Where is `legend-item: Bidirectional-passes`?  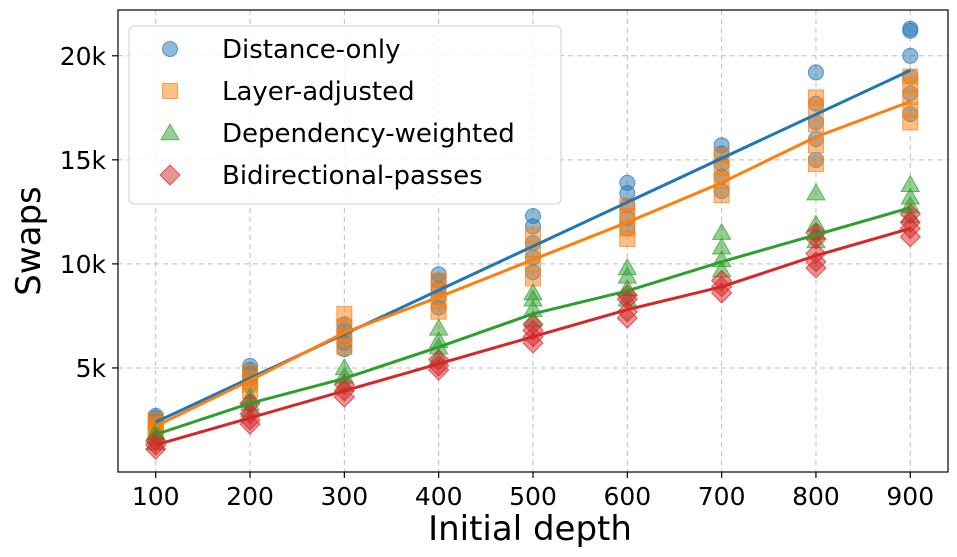
legend-item: Bidirectional-passes is located at coordinates (321, 176).